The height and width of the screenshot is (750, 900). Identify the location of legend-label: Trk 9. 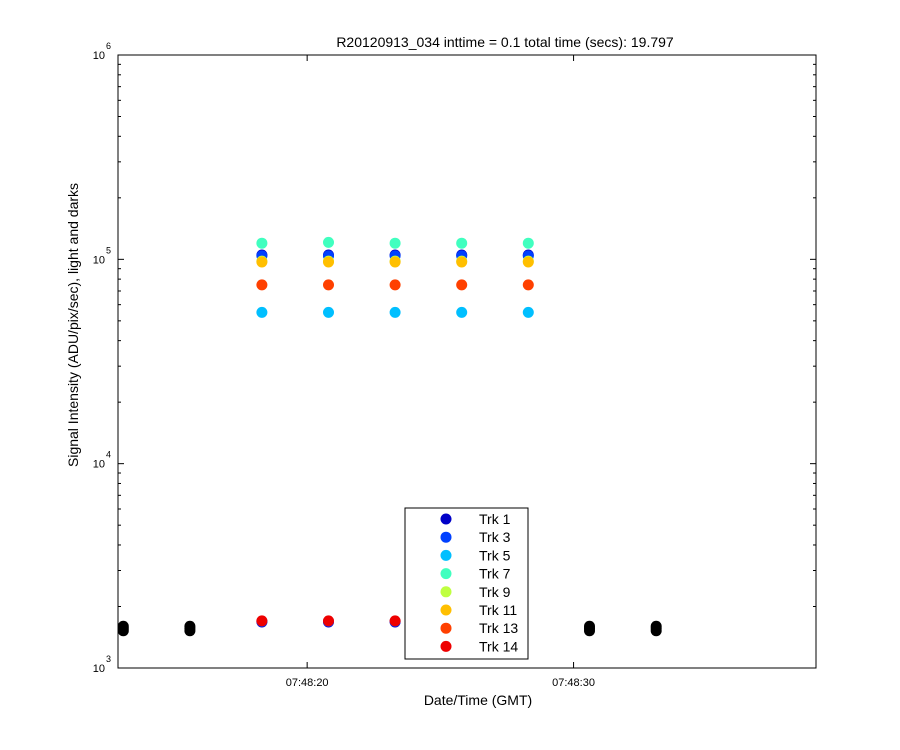
(495, 592).